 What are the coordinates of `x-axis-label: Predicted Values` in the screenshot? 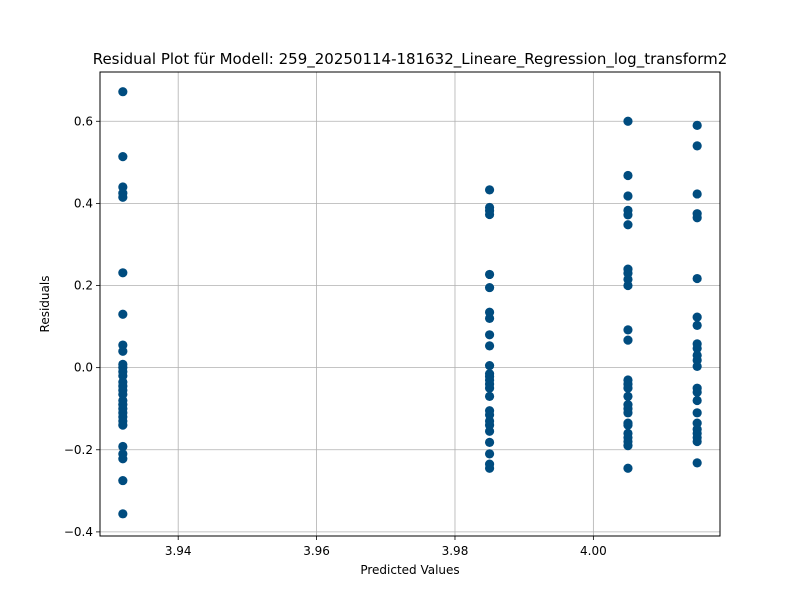 It's located at (409, 570).